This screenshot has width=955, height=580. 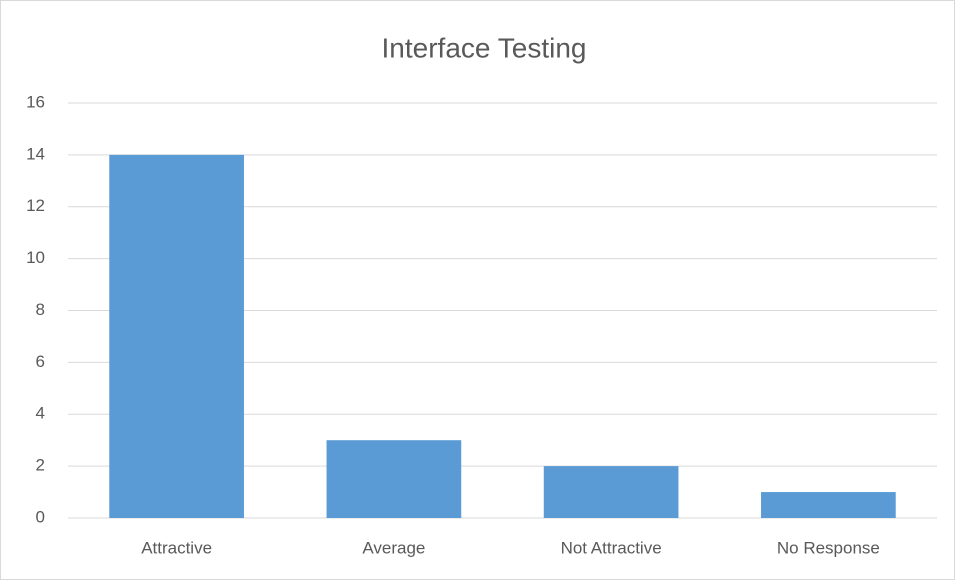 I want to click on x-tick-label: Not Attractive, so click(x=611, y=547).